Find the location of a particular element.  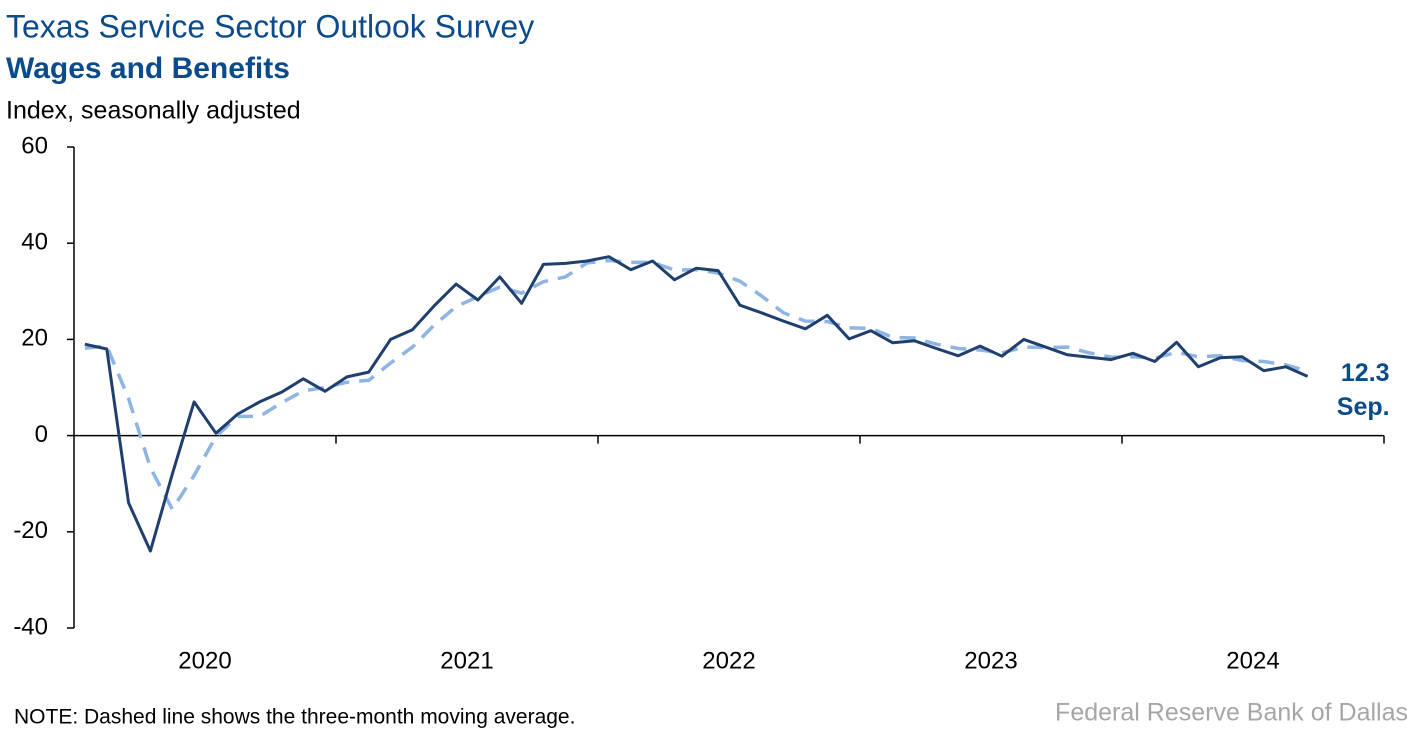

y-tick-label: -40 is located at coordinates (30, 626).